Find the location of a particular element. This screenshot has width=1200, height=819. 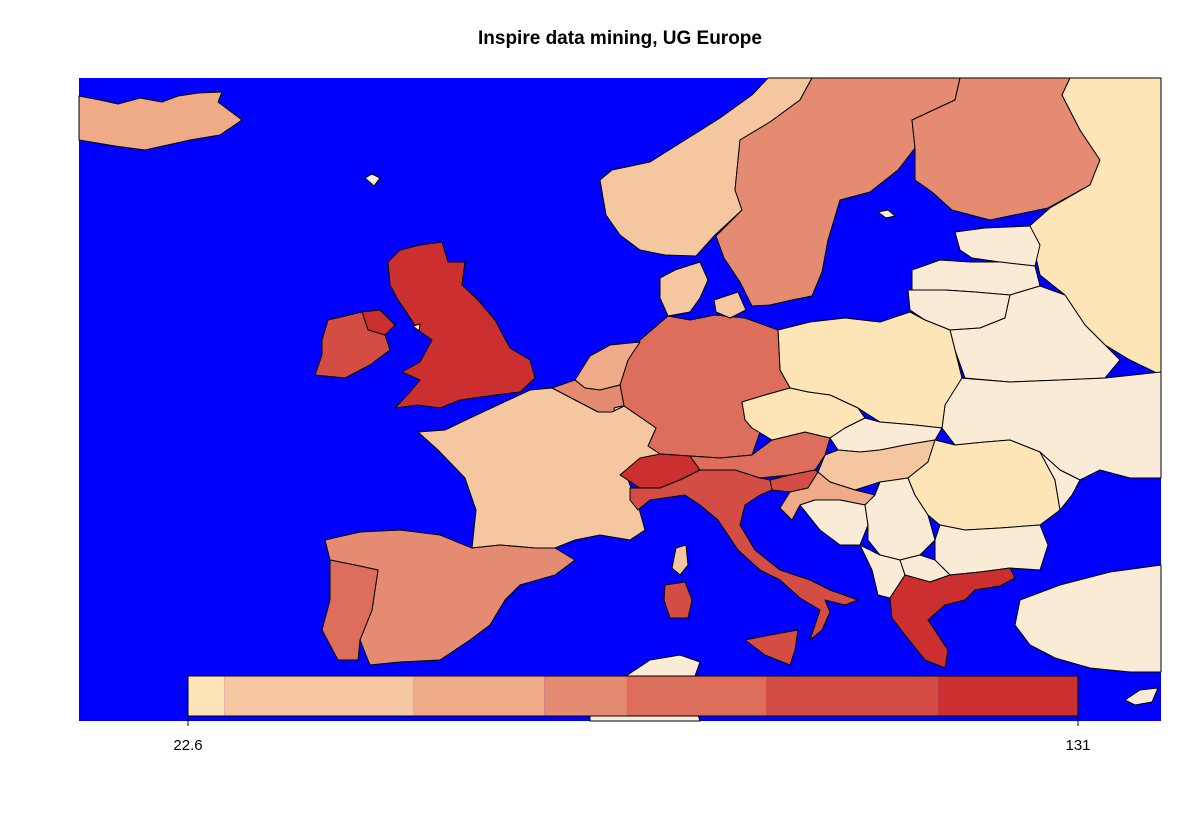

legend-color-bar is located at coordinates (633, 696).